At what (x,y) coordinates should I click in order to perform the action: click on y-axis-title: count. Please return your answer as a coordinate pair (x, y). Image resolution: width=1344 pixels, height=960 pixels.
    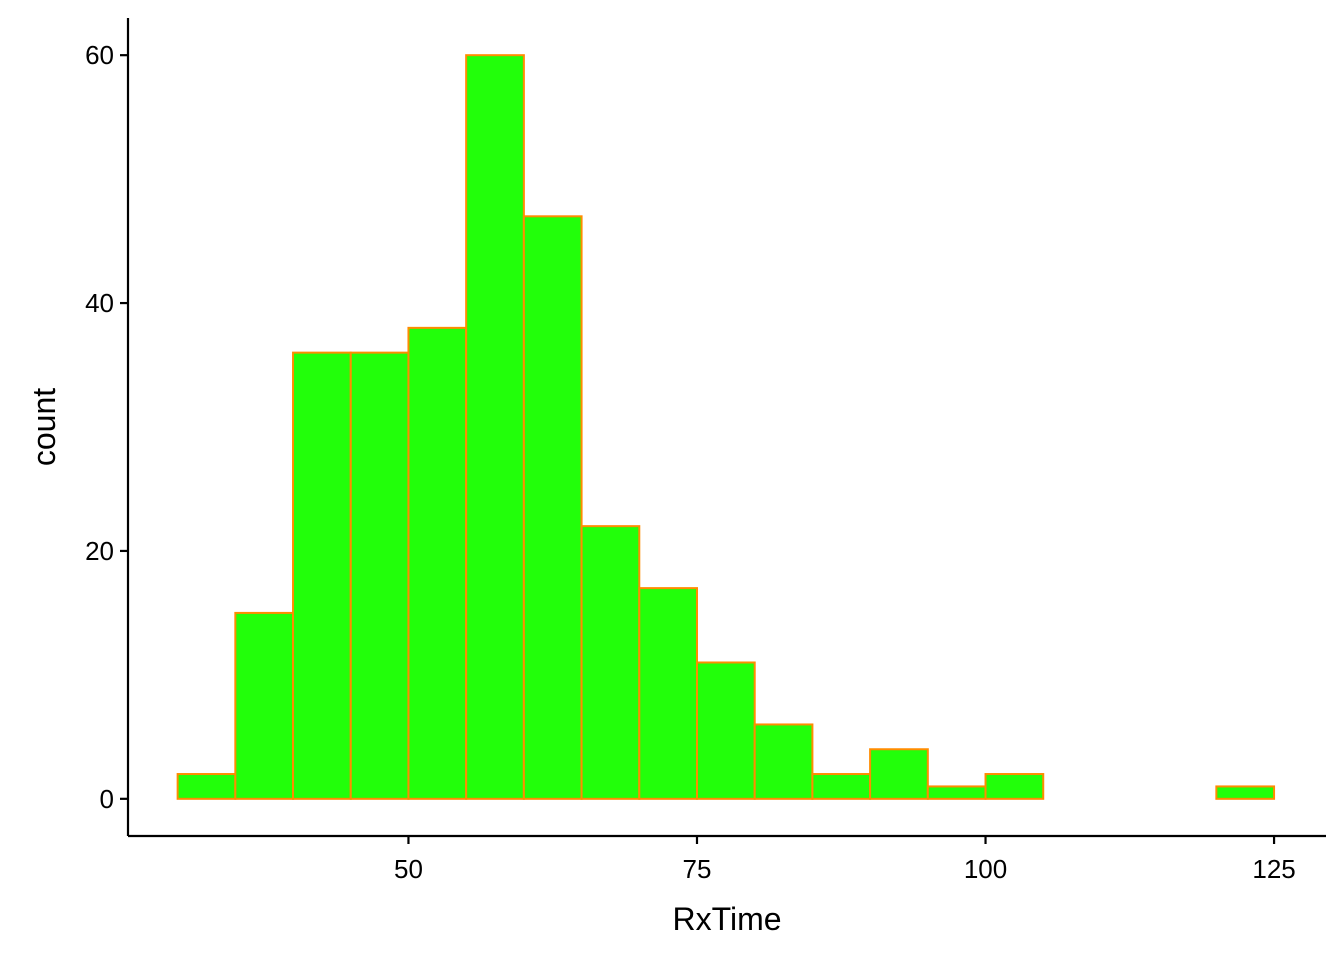
    Looking at the image, I should click on (44, 427).